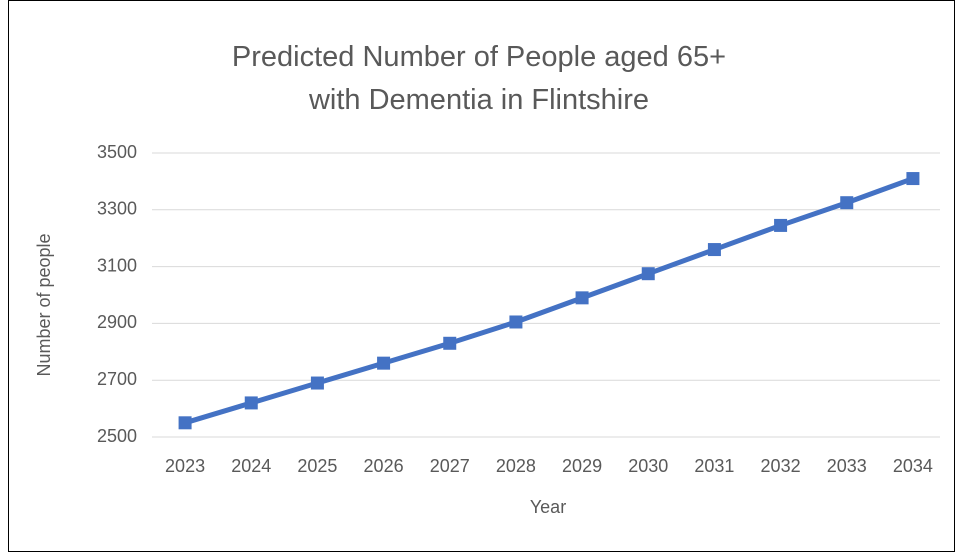  What do you see at coordinates (185, 466) in the screenshot?
I see `x-tick-label: 2023` at bounding box center [185, 466].